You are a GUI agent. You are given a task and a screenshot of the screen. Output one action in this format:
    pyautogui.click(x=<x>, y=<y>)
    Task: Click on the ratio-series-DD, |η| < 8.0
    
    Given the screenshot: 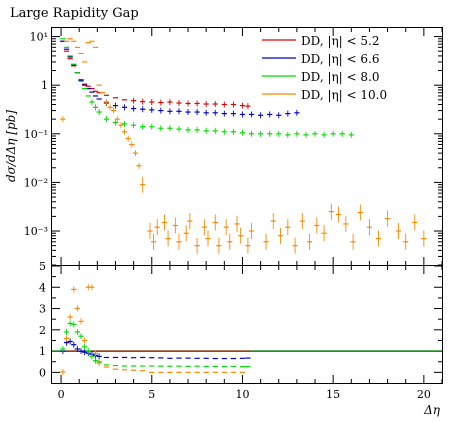 What is the action you would take?
    pyautogui.click(x=155, y=344)
    